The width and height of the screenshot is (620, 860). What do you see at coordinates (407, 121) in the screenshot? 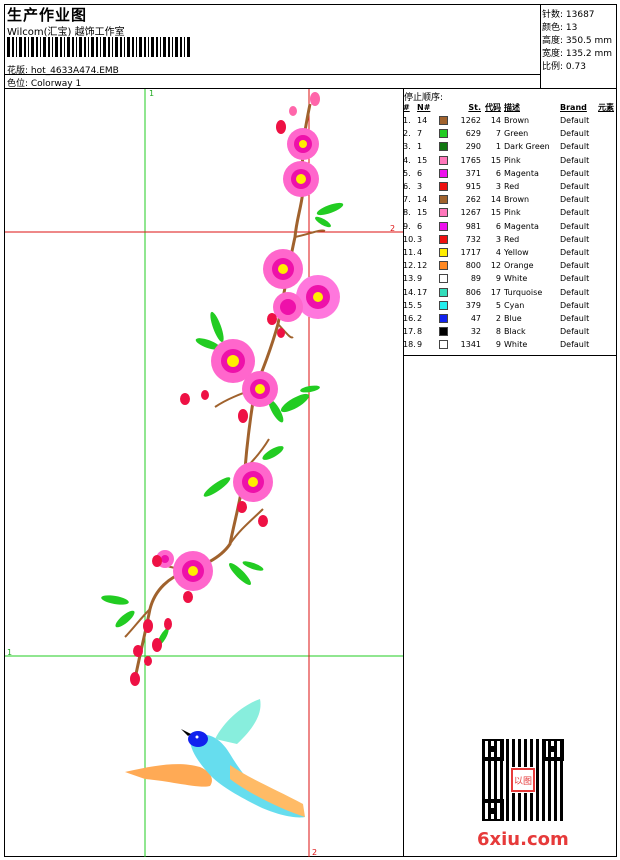
I see `row-index: 1.` at bounding box center [407, 121].